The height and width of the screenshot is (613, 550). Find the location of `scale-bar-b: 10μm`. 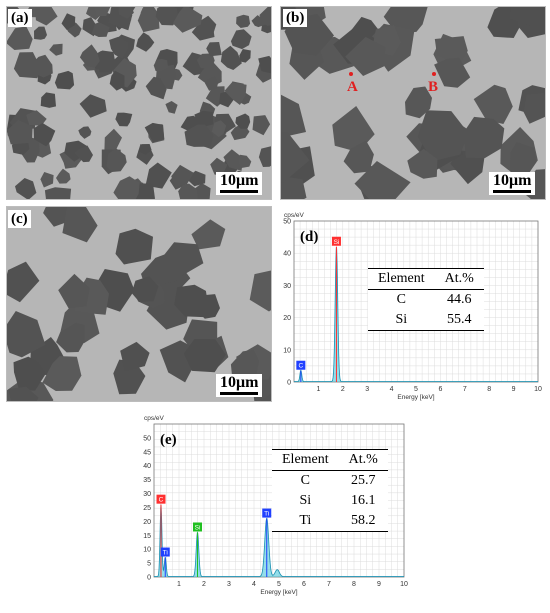

scale-bar-b: 10μm is located at coordinates (512, 183).